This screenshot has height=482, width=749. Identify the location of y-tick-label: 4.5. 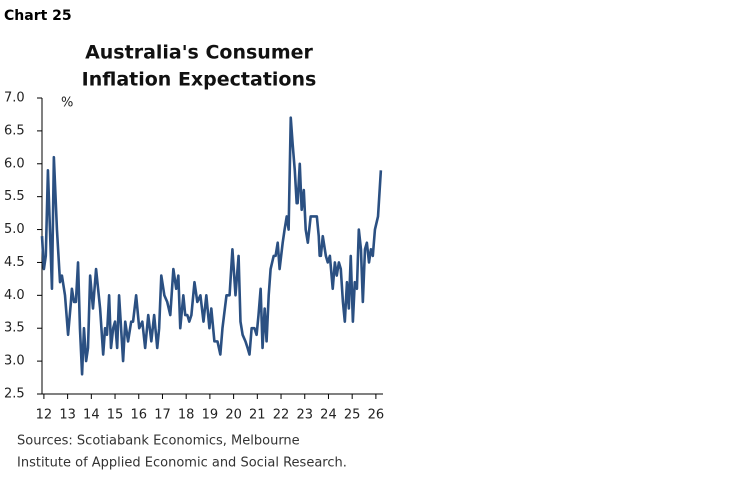
(14, 262).